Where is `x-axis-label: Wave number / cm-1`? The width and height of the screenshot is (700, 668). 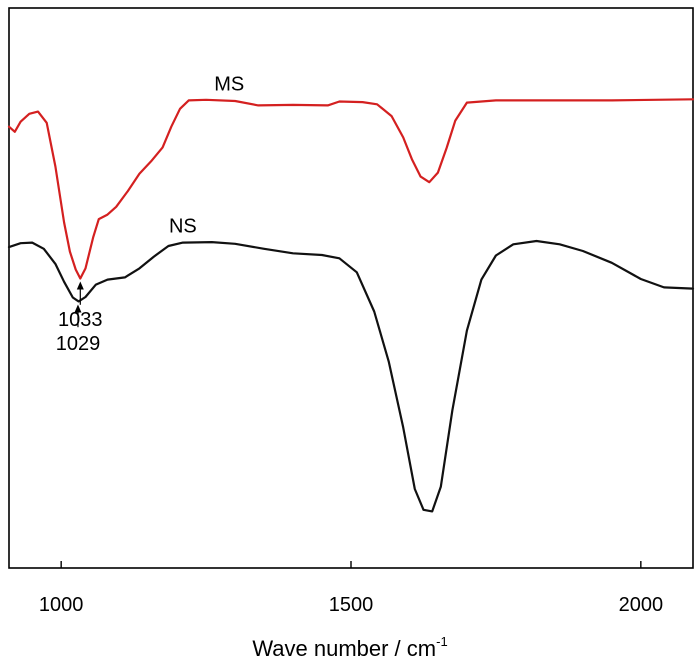 x-axis-label: Wave number / cm-1 is located at coordinates (349, 647).